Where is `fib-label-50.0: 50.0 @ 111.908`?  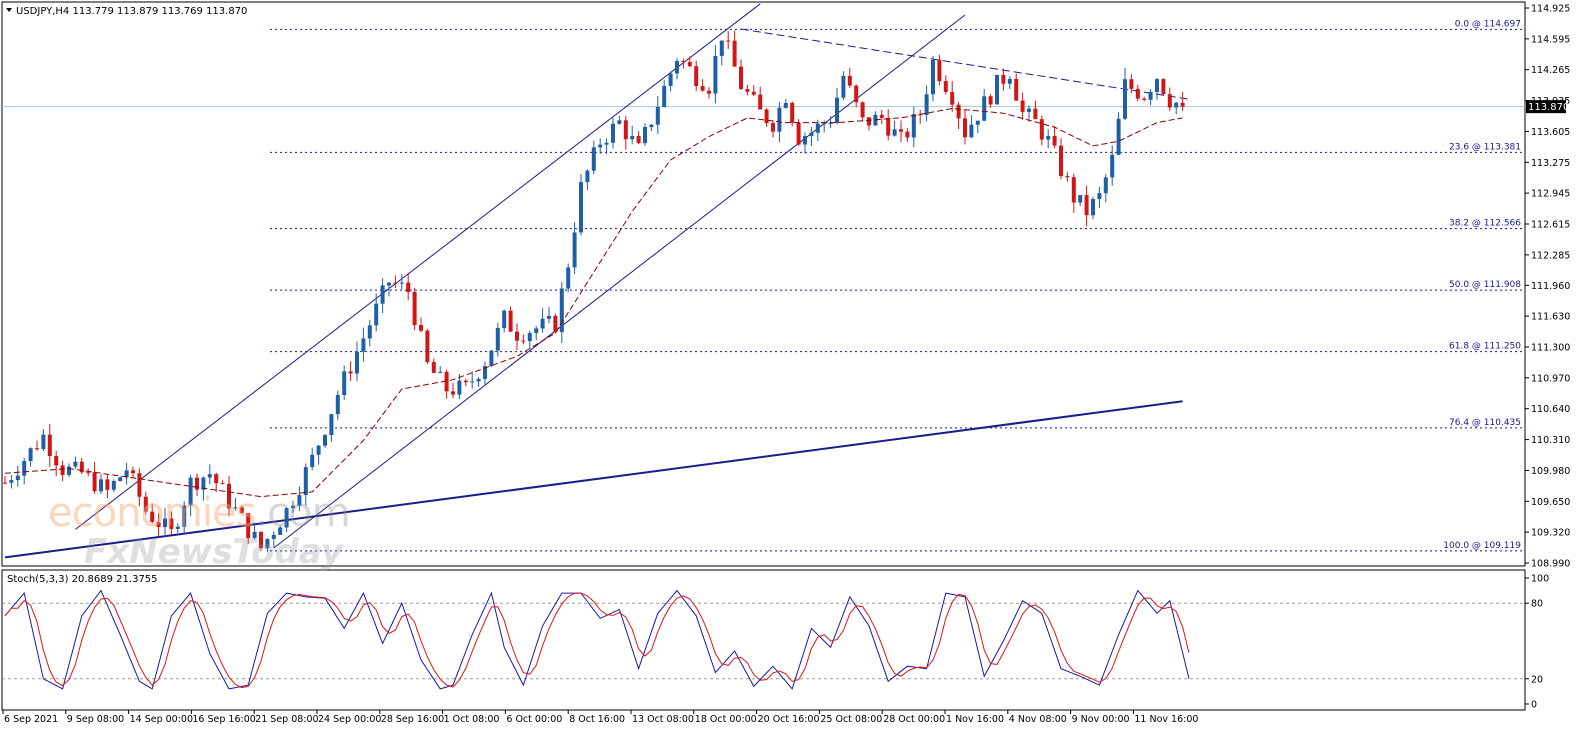
fib-label-50.0: 50.0 @ 111.908 is located at coordinates (1485, 285).